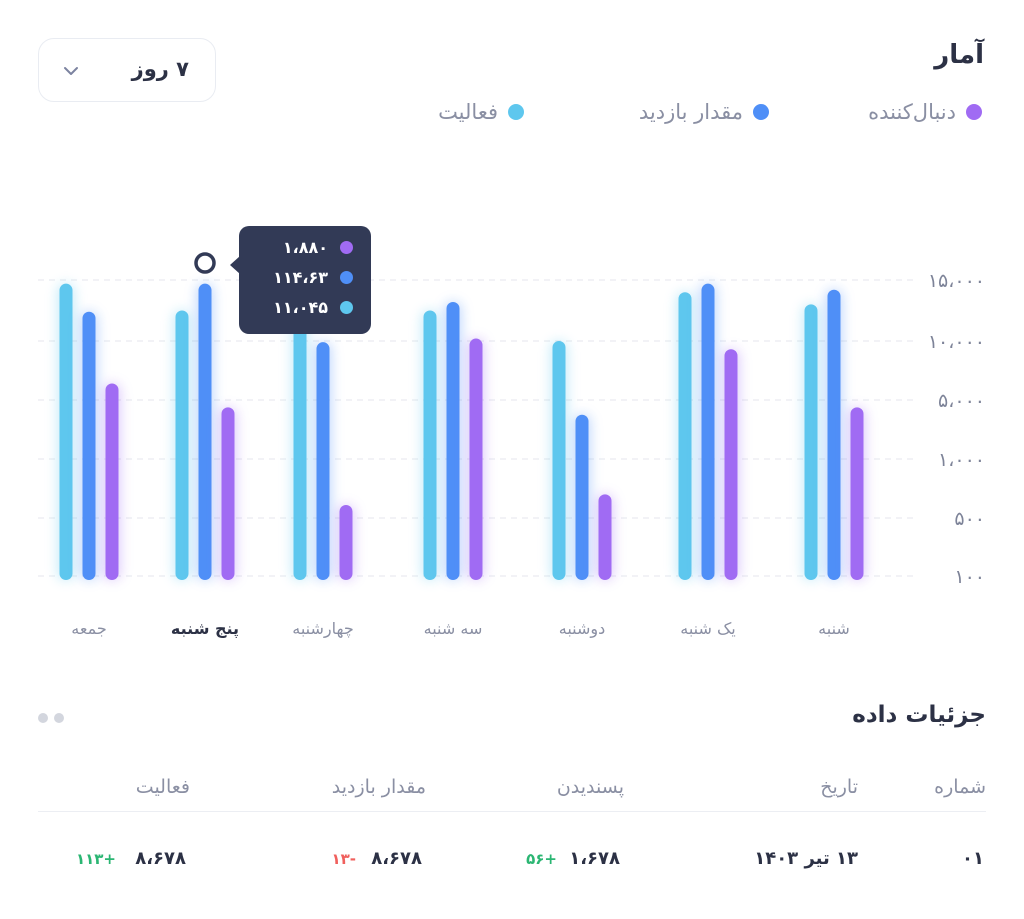  What do you see at coordinates (960, 787) in the screenshot?
I see `column-header-number: شماره` at bounding box center [960, 787].